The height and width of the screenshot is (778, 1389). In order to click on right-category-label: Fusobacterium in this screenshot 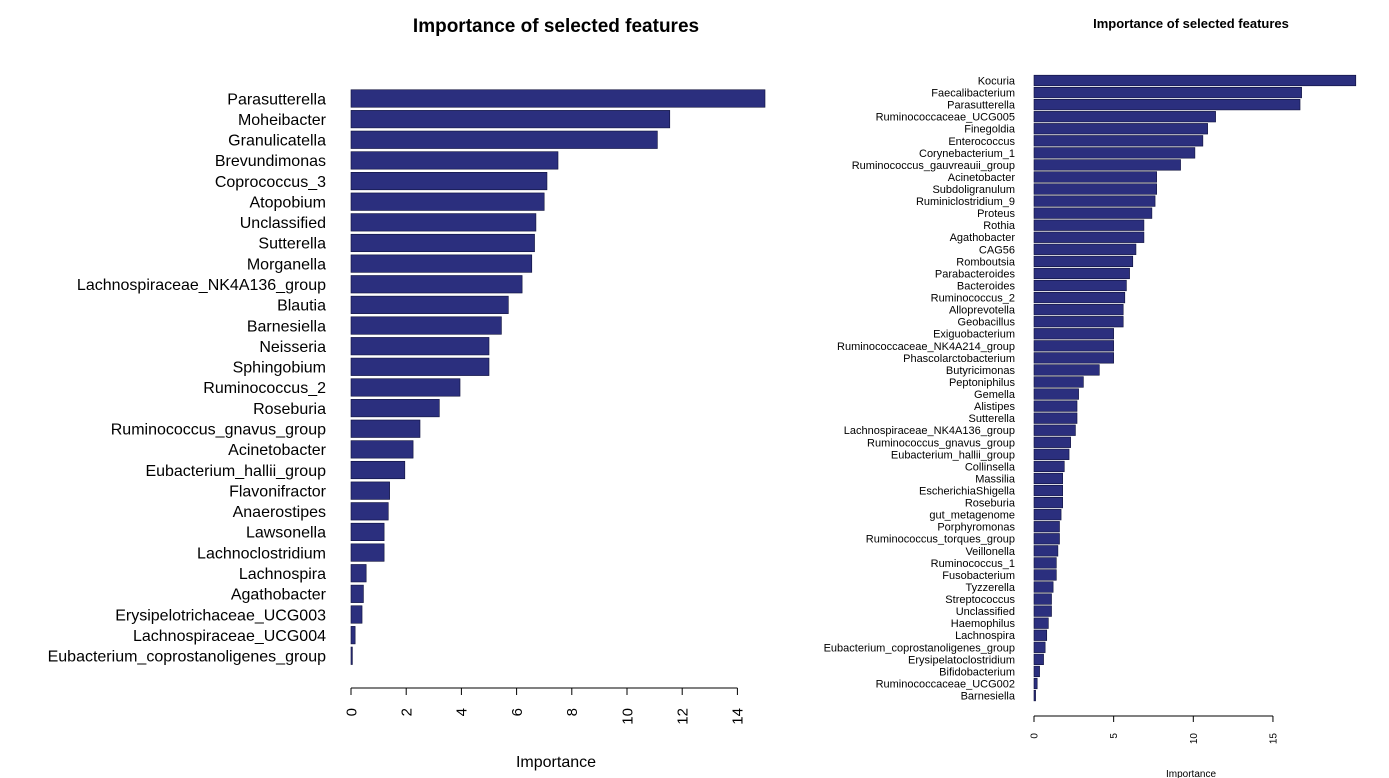, I will do `click(978, 576)`.